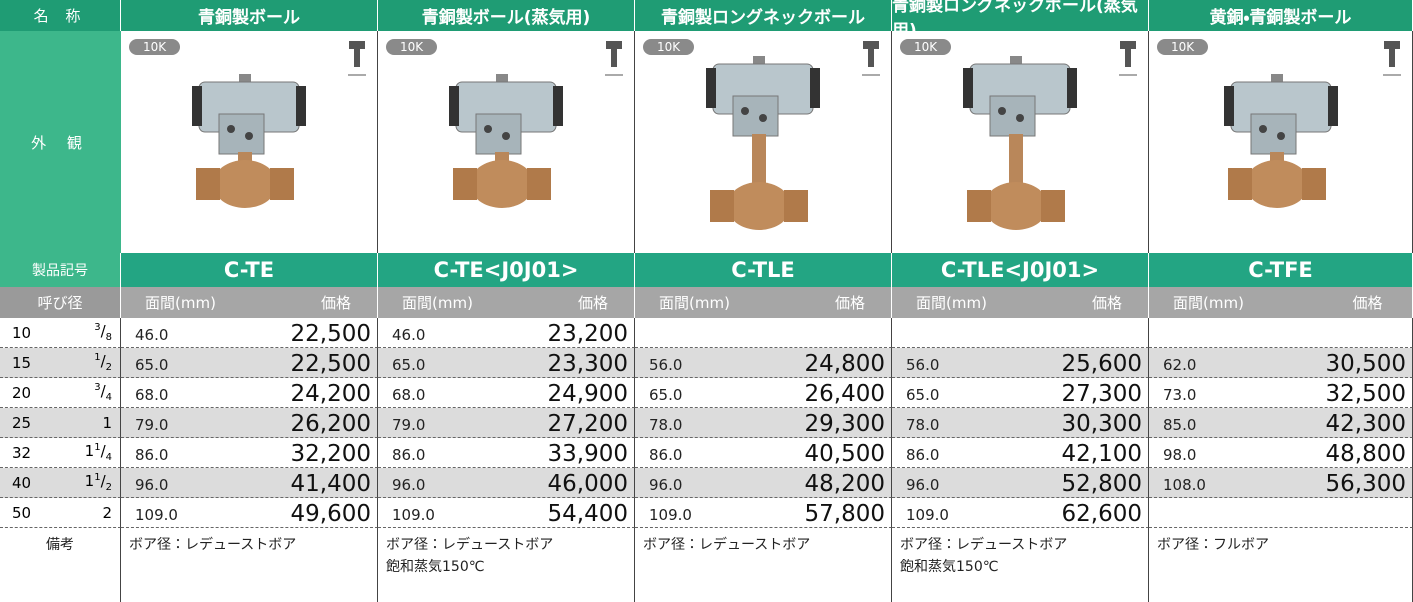 Image resolution: width=1413 pixels, height=602 pixels. Describe the element at coordinates (506, 453) in the screenshot. I see `data-cell: 86.0 33,900` at that location.